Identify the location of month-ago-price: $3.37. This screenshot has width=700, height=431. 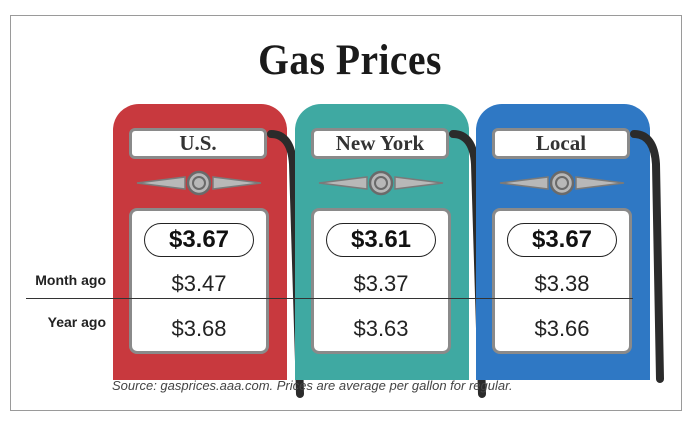
(381, 283).